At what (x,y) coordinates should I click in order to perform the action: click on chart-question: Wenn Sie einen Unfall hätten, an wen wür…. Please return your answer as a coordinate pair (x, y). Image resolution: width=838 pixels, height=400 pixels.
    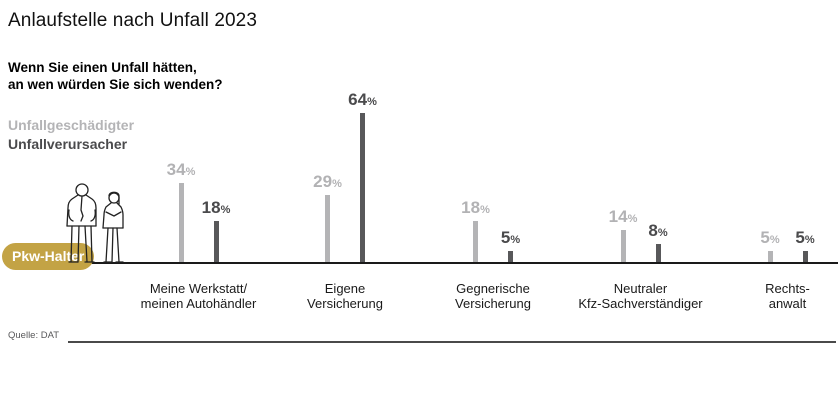
    Looking at the image, I should click on (115, 76).